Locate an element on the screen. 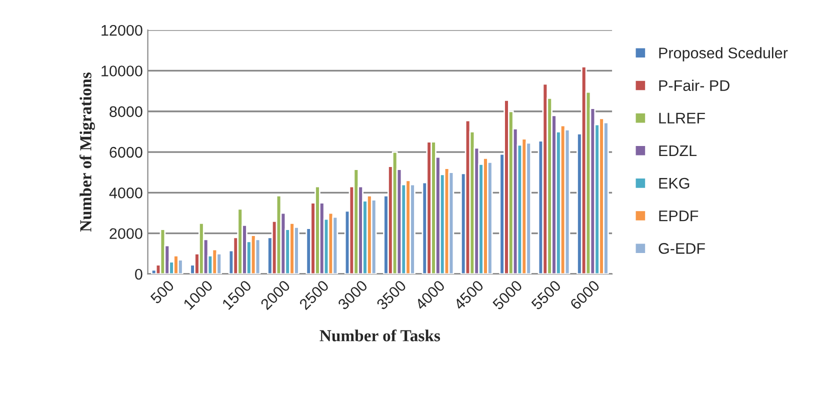  y-tick-label: 6000 is located at coordinates (126, 152).